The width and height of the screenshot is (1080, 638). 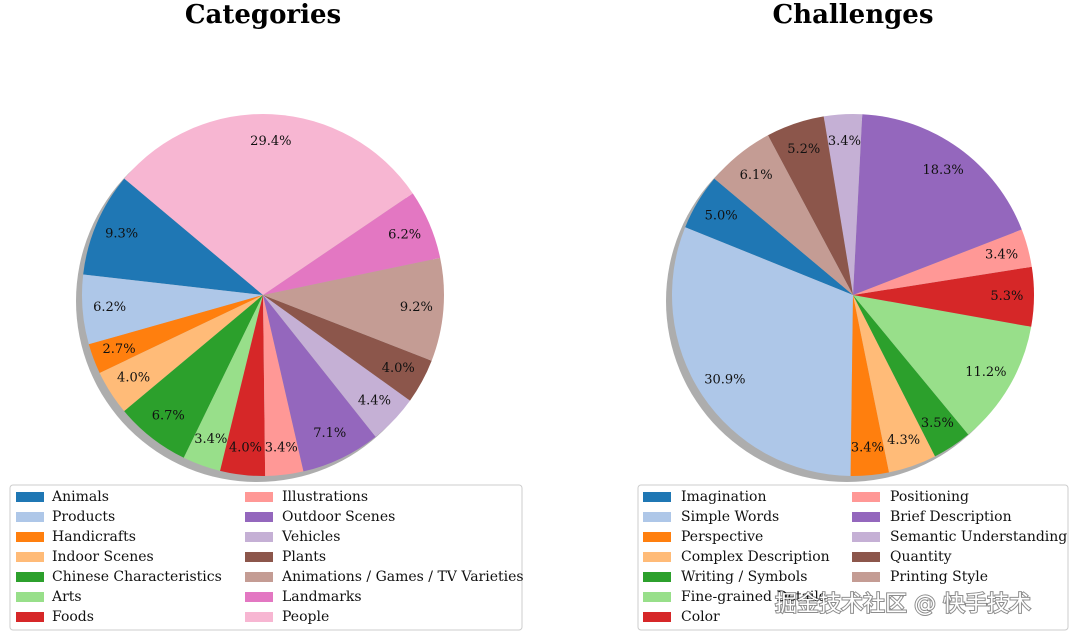 I want to click on value-label: 6.7%, so click(x=168, y=416).